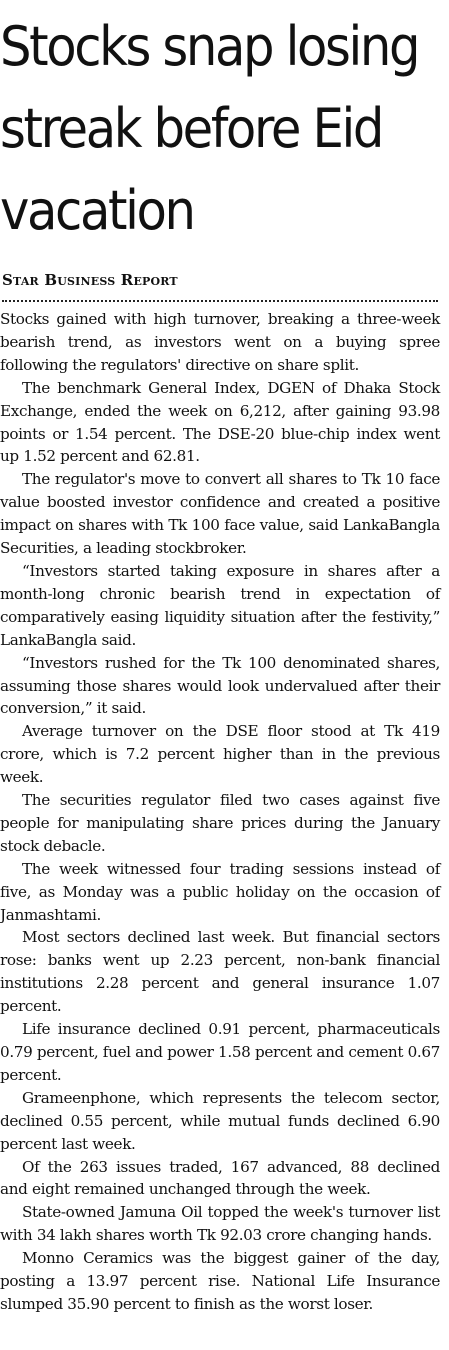 The image size is (449, 1350). Describe the element at coordinates (90, 280) in the screenshot. I see `byline: Star Business Report` at that location.